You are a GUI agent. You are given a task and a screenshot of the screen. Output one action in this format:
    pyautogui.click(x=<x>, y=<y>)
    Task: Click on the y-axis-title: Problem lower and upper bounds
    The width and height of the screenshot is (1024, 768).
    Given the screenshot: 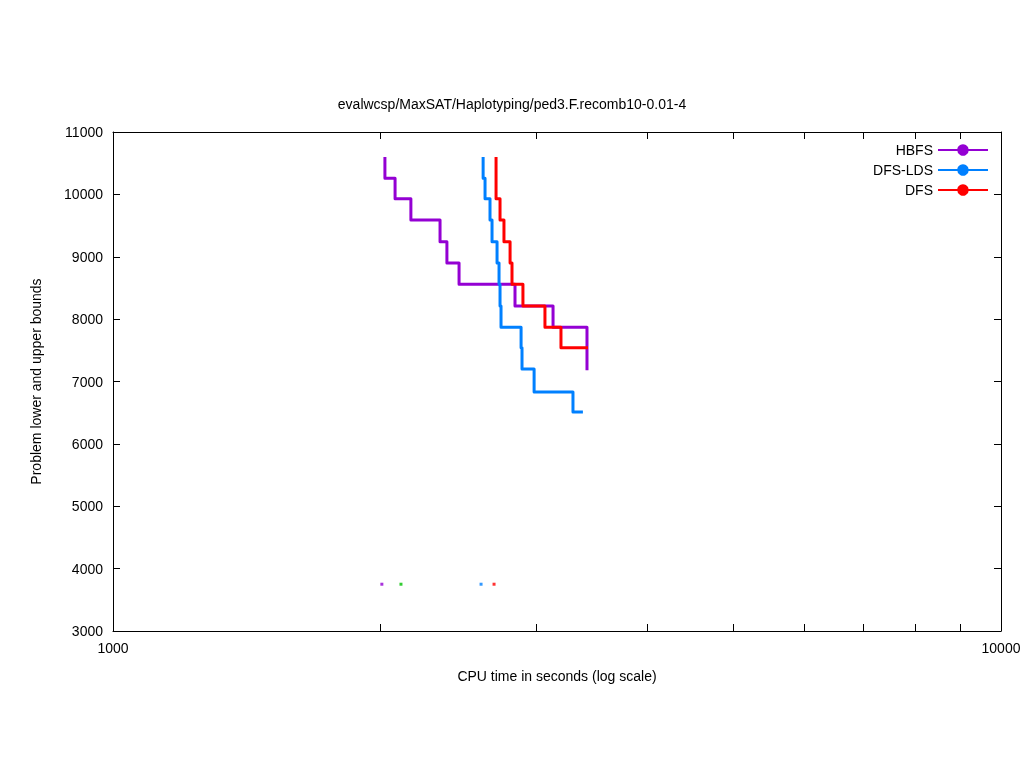 What is the action you would take?
    pyautogui.click(x=36, y=381)
    